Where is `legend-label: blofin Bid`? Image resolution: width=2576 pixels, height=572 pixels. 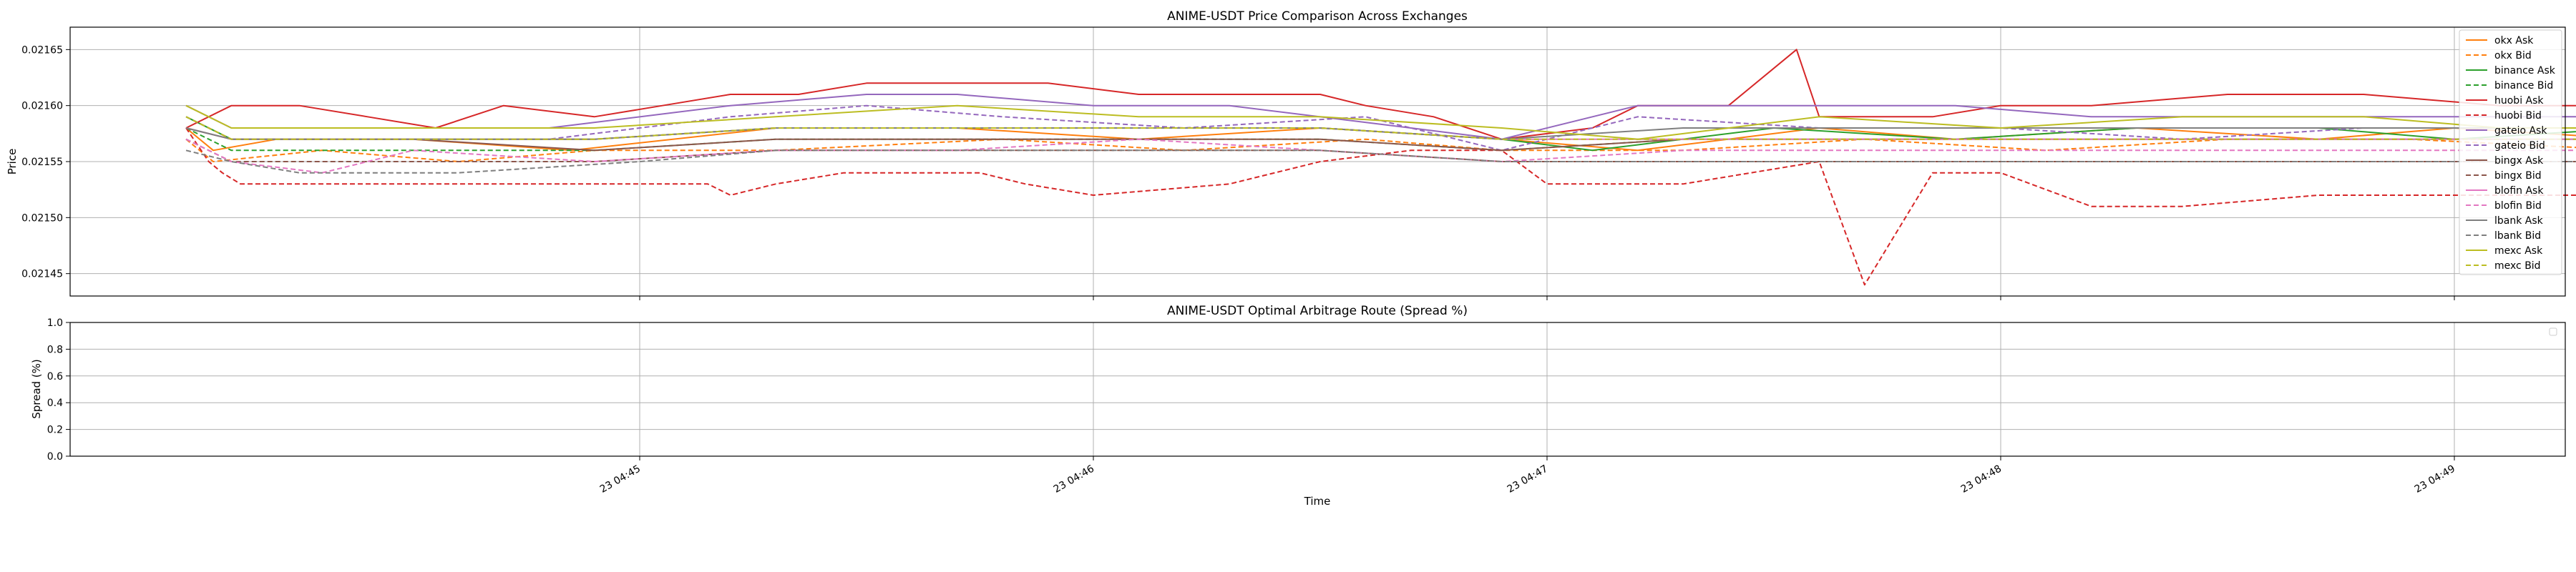
legend-label: blofin Bid is located at coordinates (2518, 206).